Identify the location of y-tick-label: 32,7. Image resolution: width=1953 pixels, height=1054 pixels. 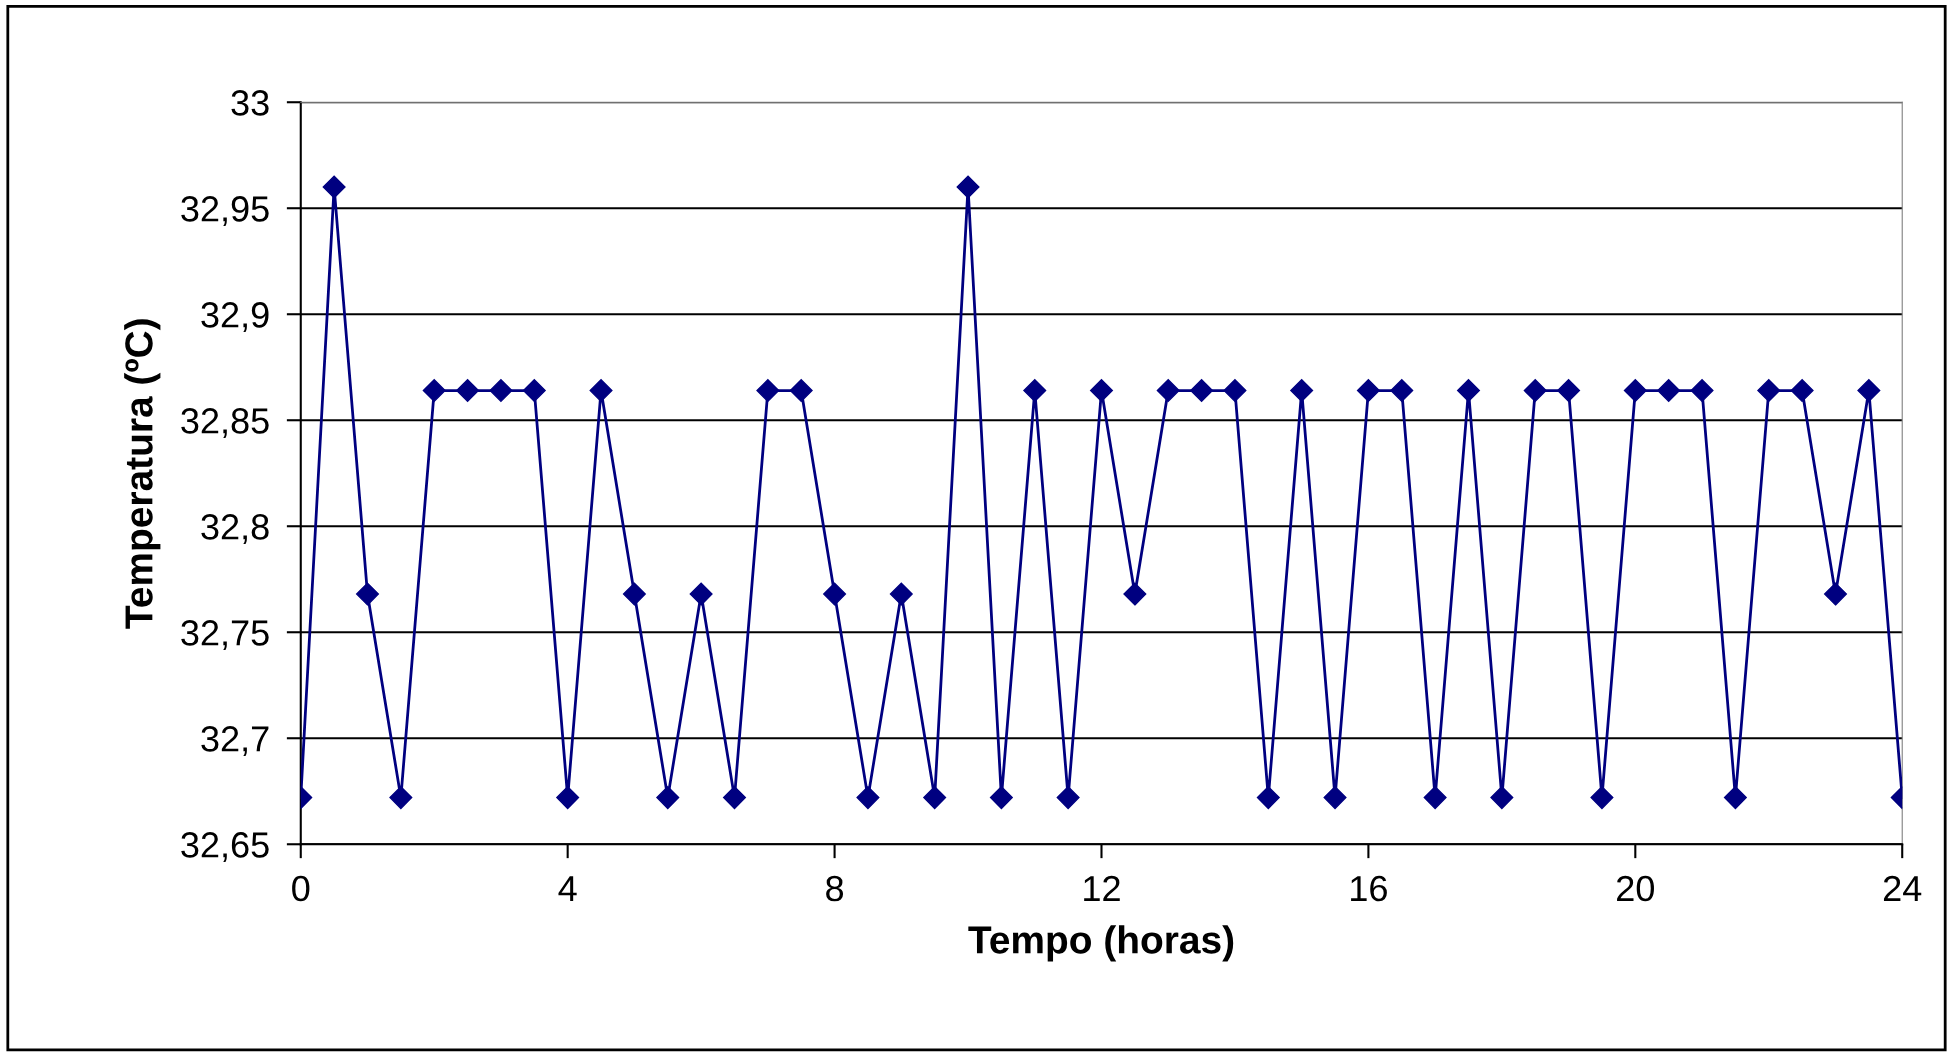
(235, 741).